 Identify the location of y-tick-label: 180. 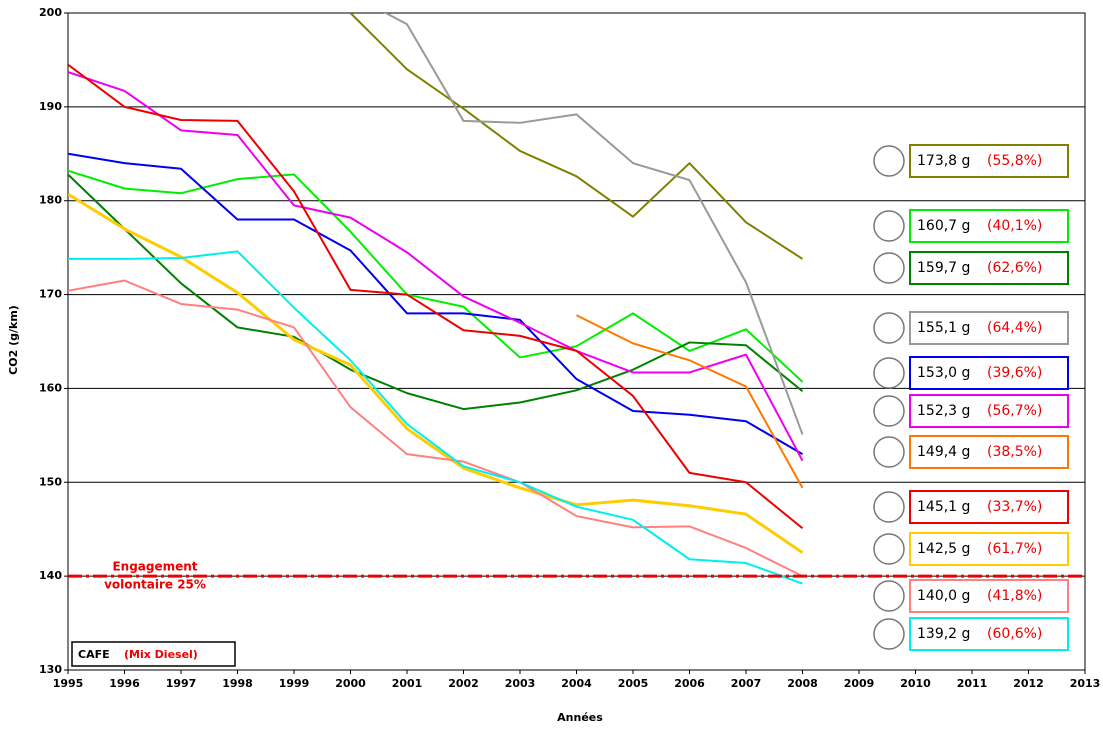
(50, 200).